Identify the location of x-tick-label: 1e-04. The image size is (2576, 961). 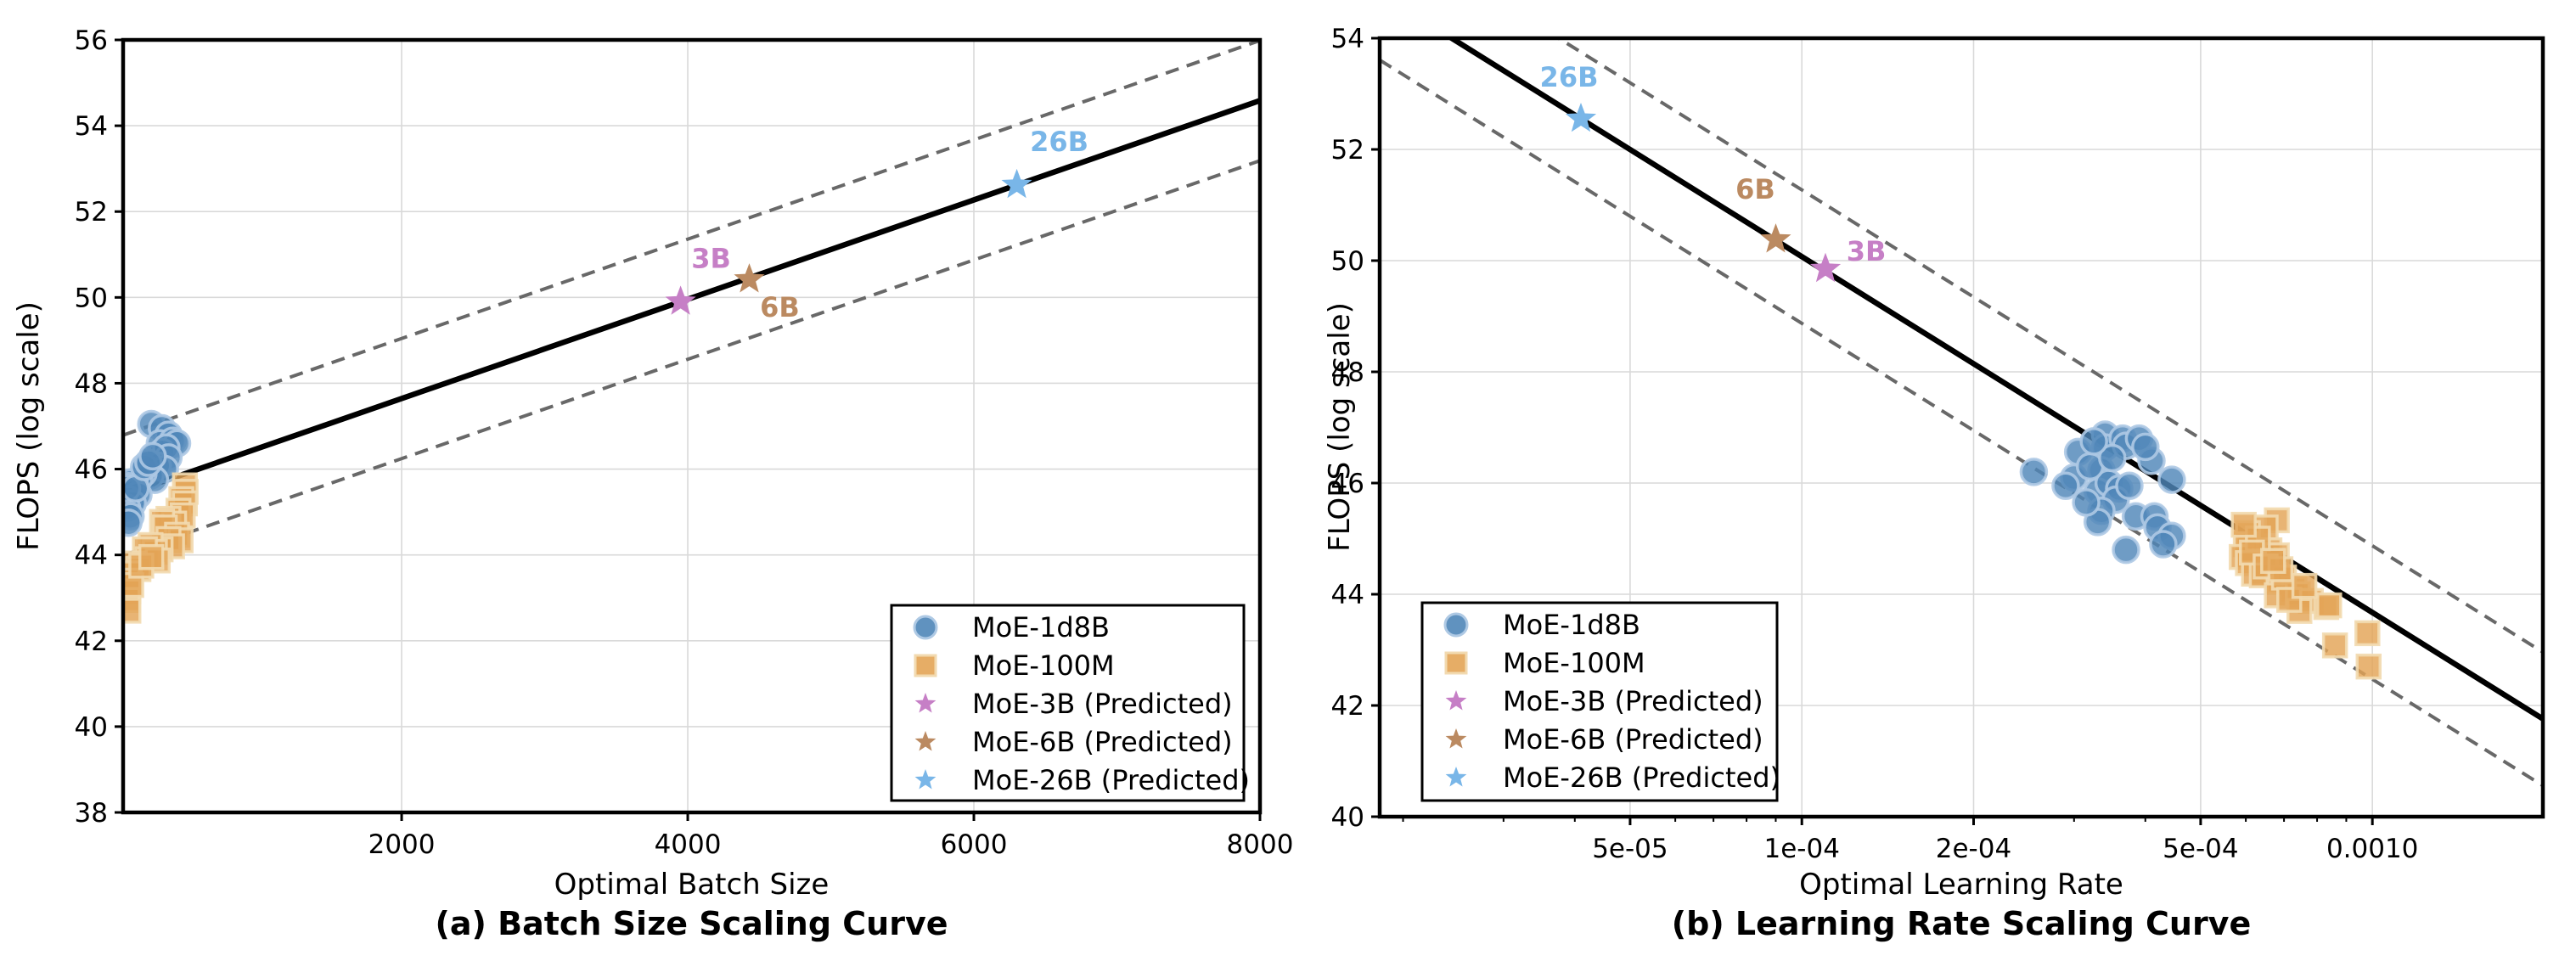
(1801, 849).